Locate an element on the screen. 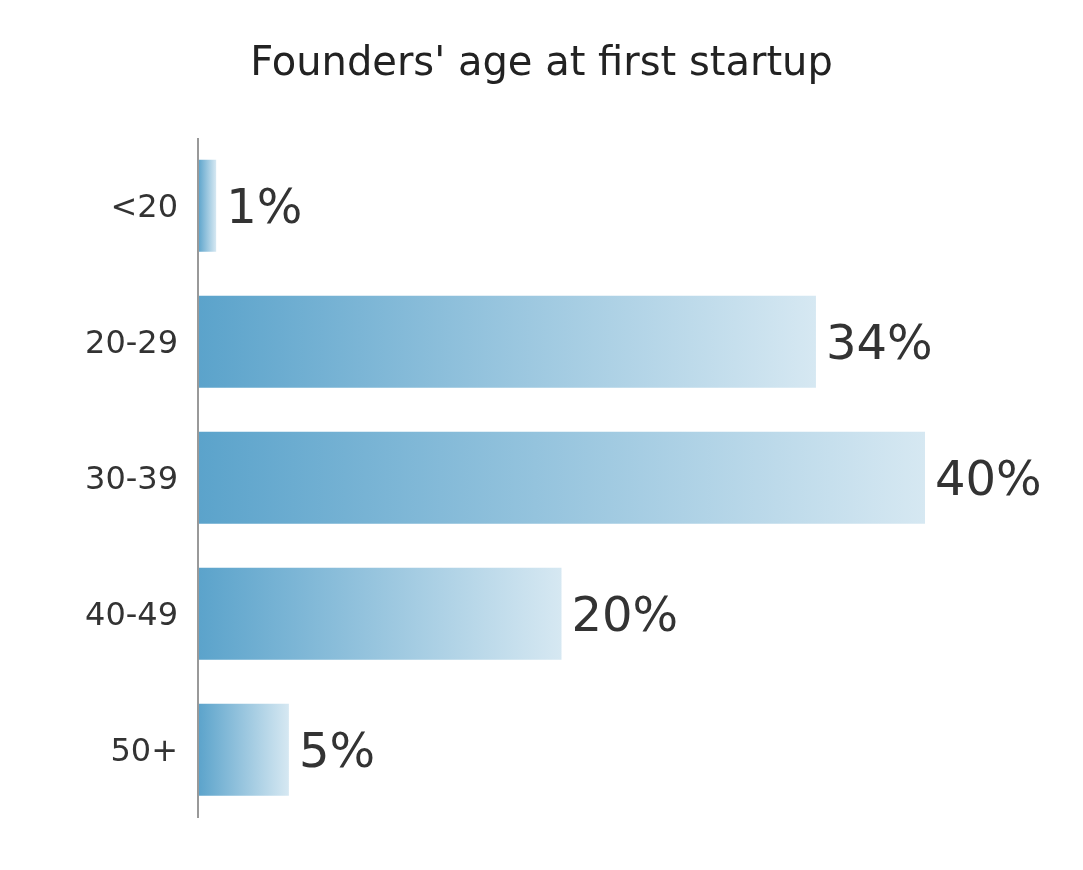  y-tick-label: 50+ is located at coordinates (144, 750).